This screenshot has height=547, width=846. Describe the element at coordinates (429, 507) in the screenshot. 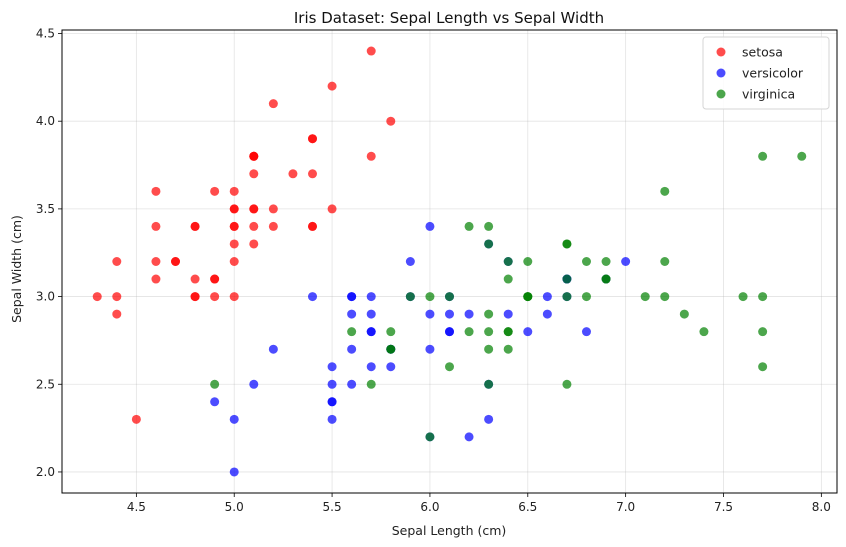

I see `x-tick-label: 6.0` at that location.